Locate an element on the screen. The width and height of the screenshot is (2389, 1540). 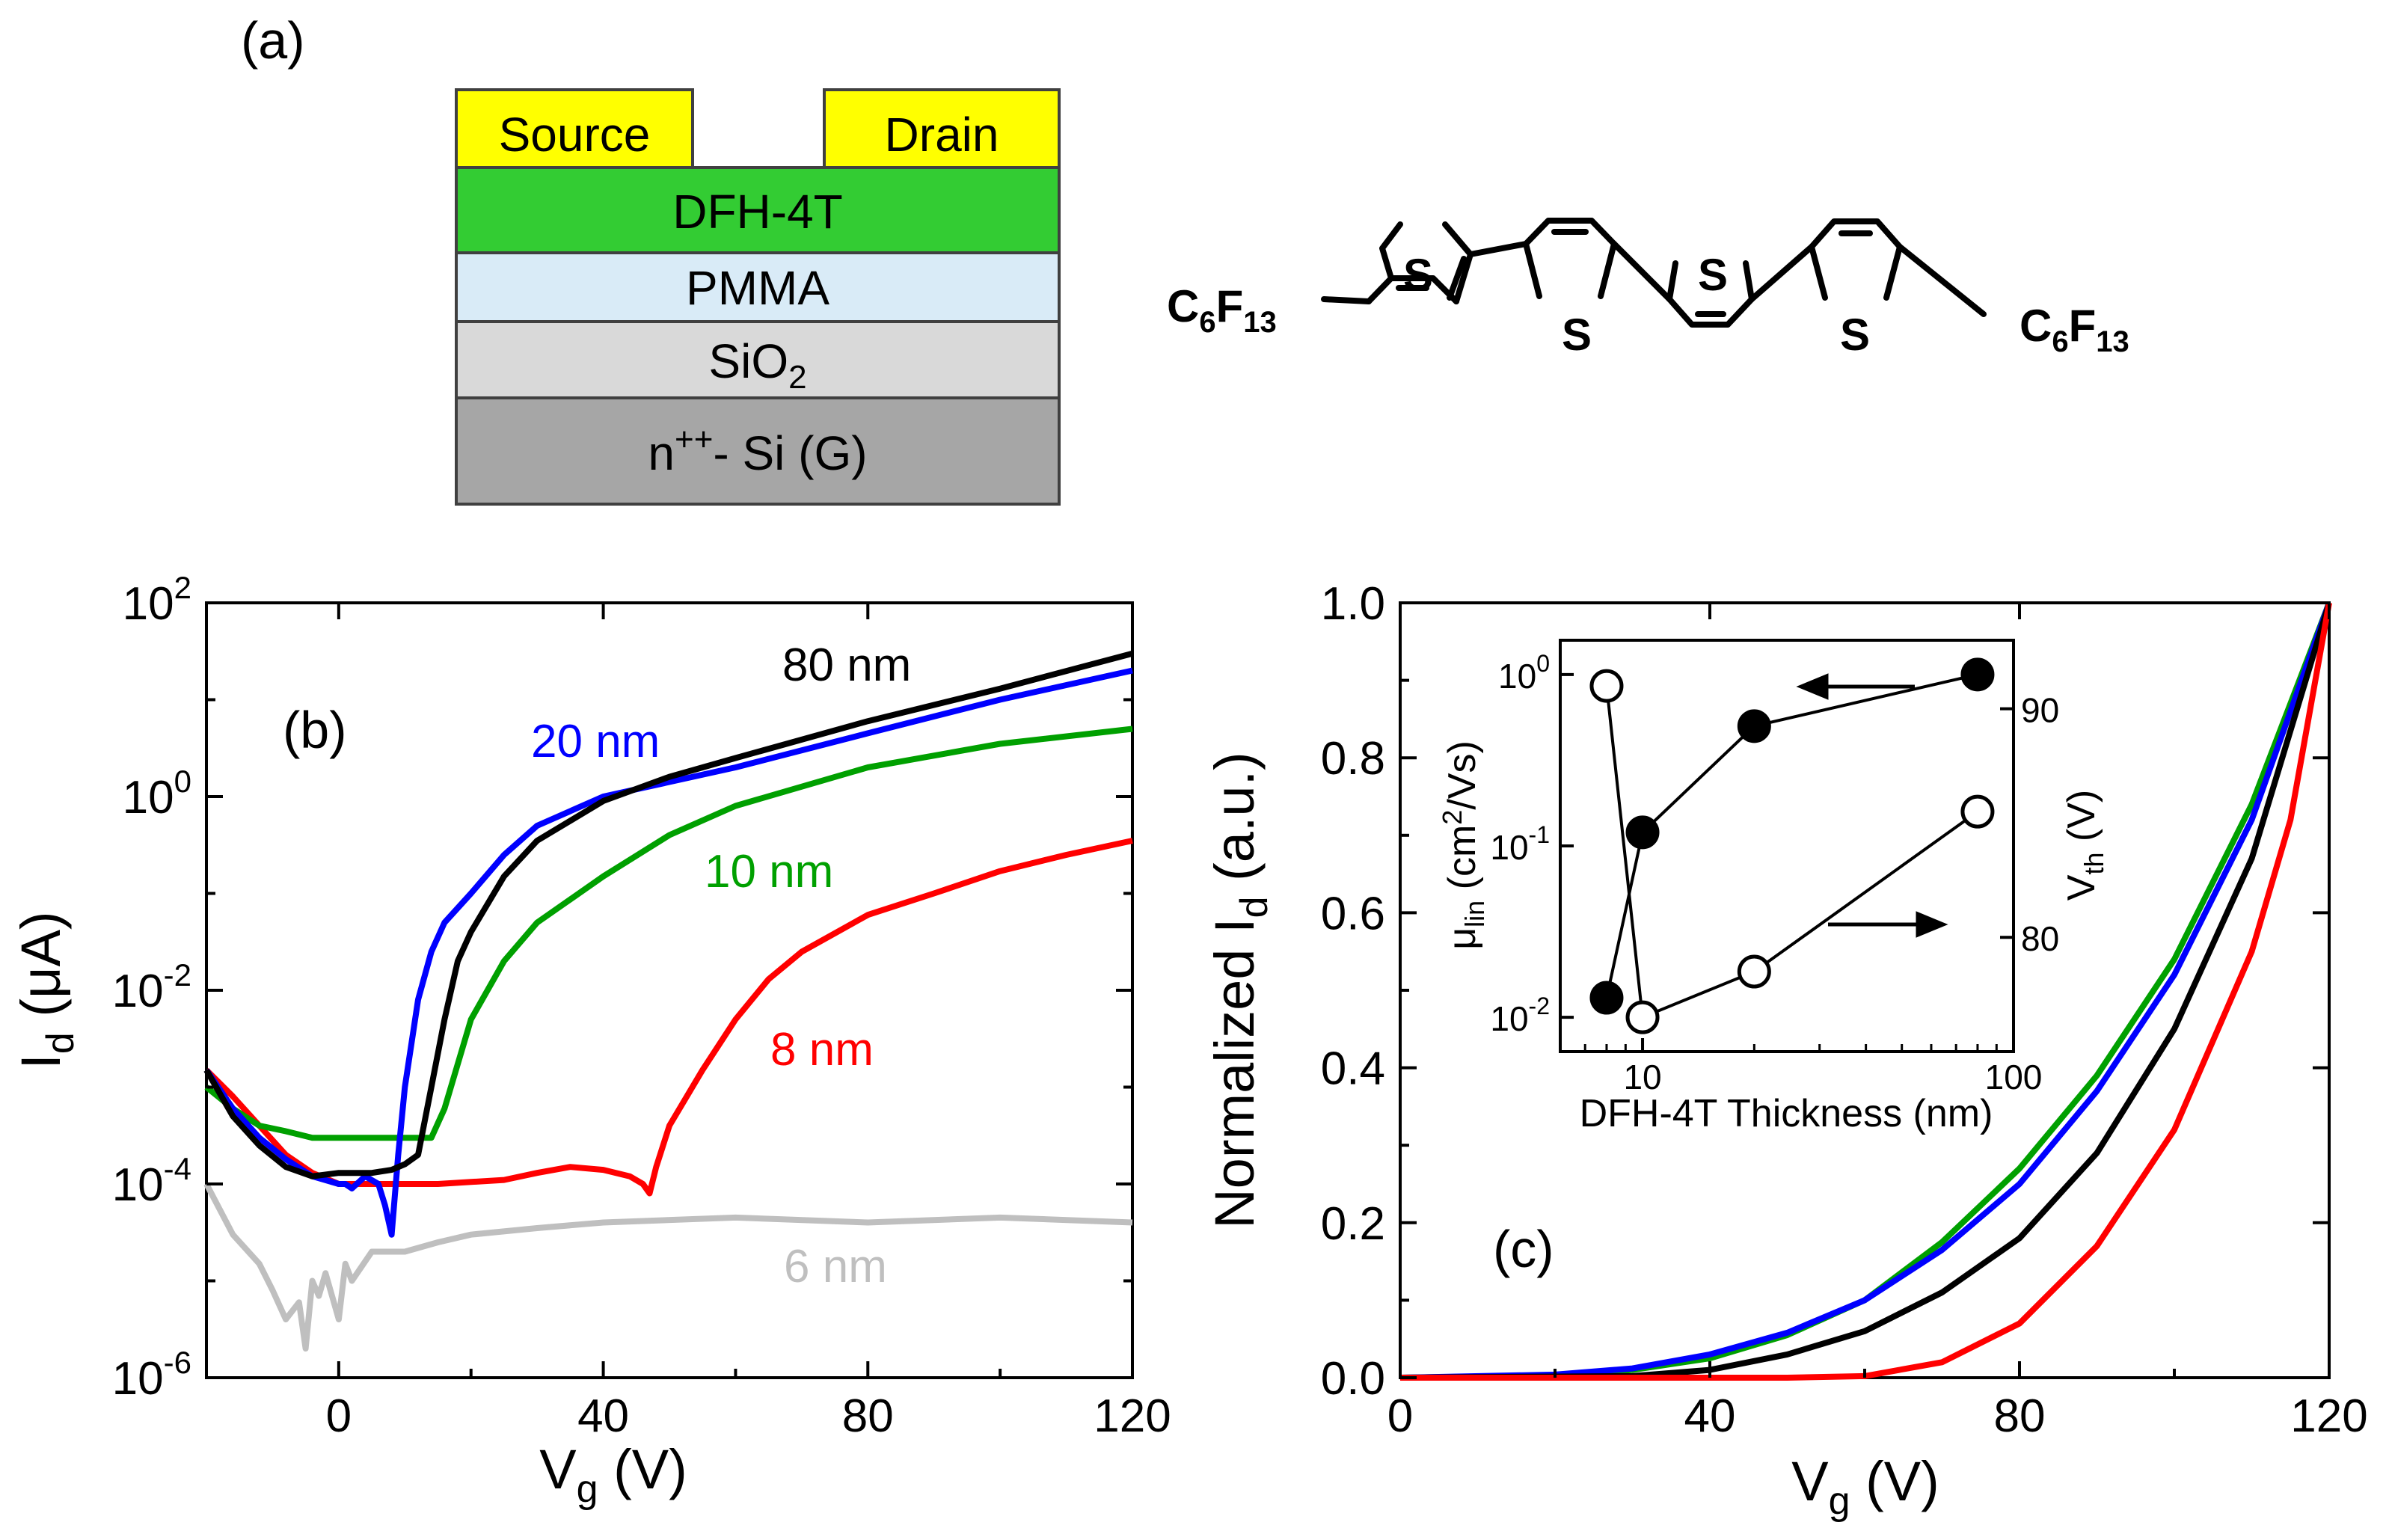
label-80nm: 80 nm is located at coordinates (846, 665).